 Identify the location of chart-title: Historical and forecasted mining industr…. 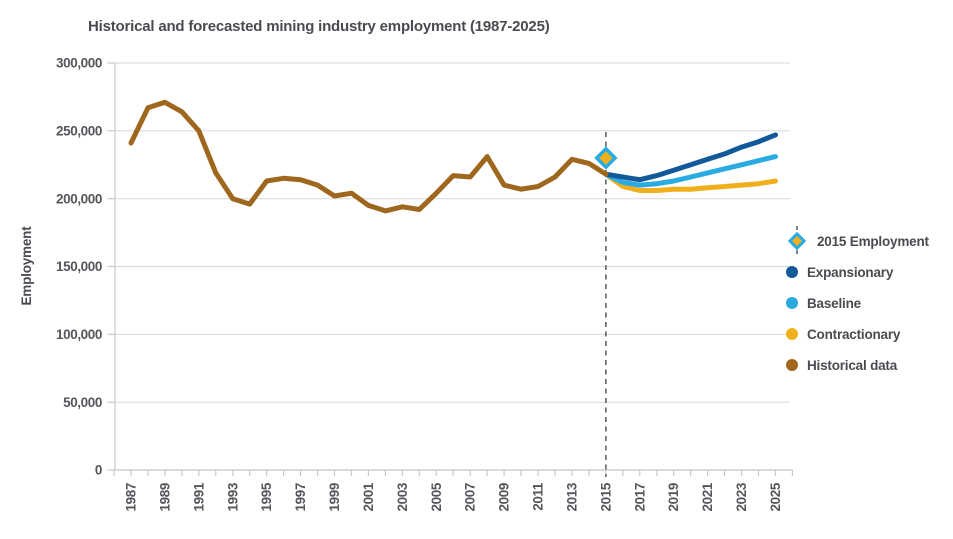
(319, 26).